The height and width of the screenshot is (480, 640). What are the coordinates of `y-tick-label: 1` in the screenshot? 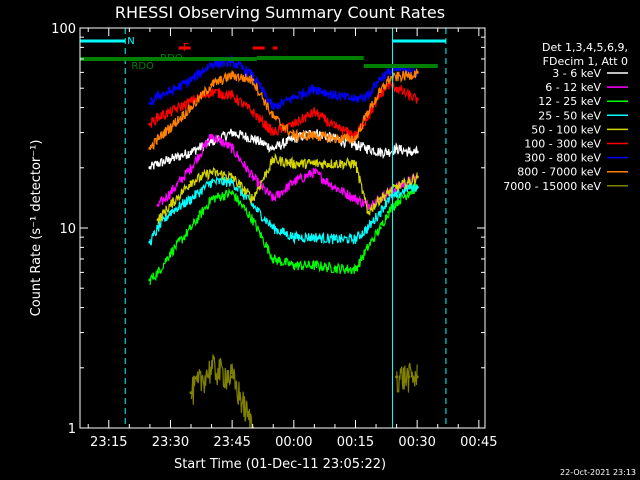 It's located at (72, 429).